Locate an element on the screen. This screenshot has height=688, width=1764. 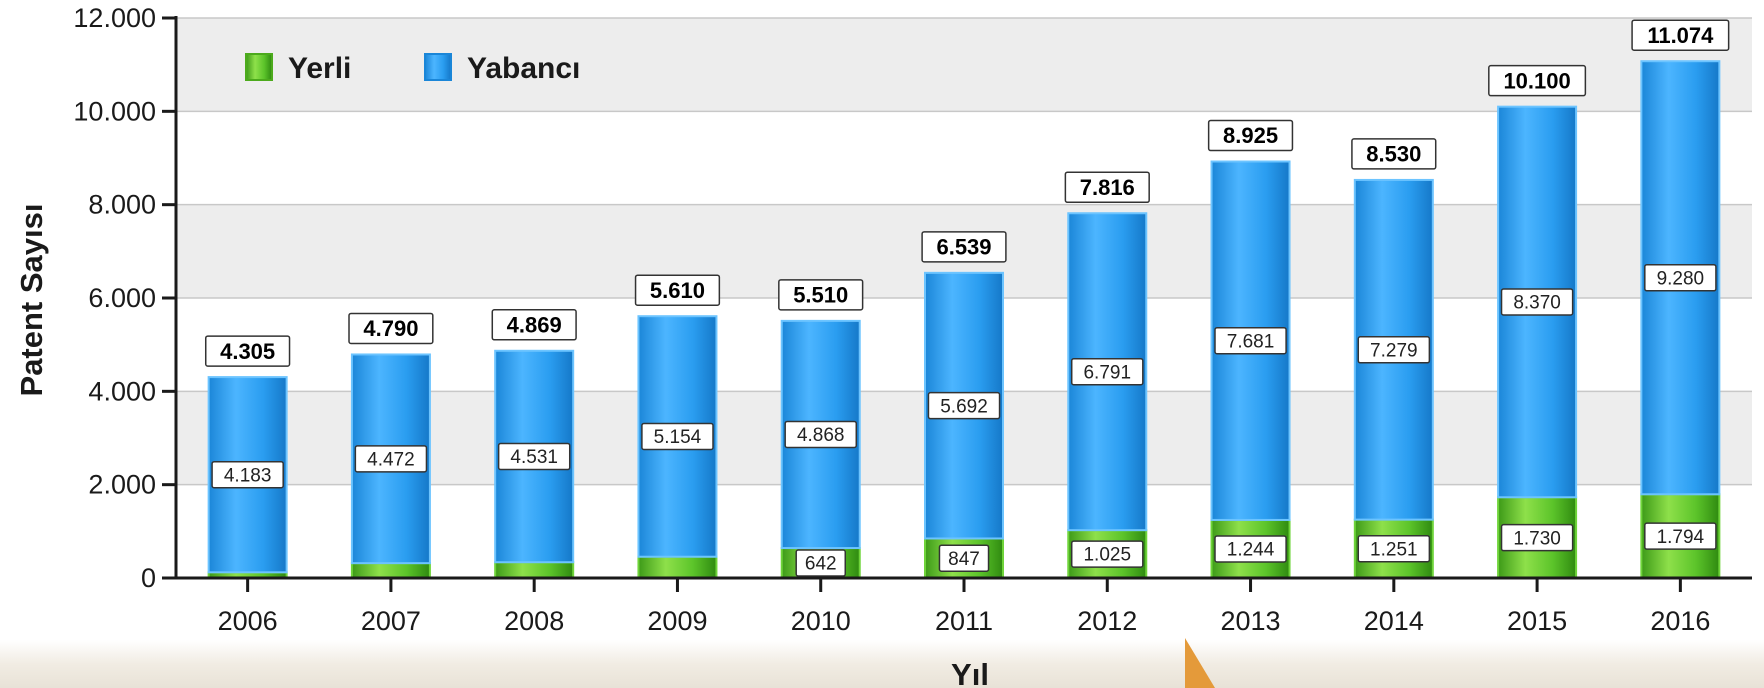
total-value-label: 4.869 is located at coordinates (534, 324).